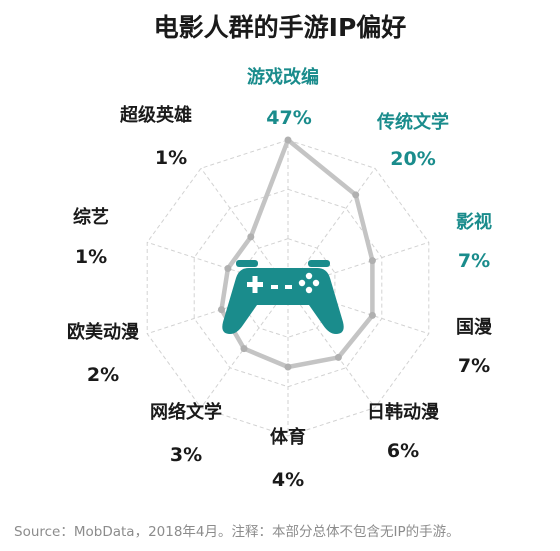 The width and height of the screenshot is (560, 551). What do you see at coordinates (171, 158) in the screenshot?
I see `value-label-9: 1%` at bounding box center [171, 158].